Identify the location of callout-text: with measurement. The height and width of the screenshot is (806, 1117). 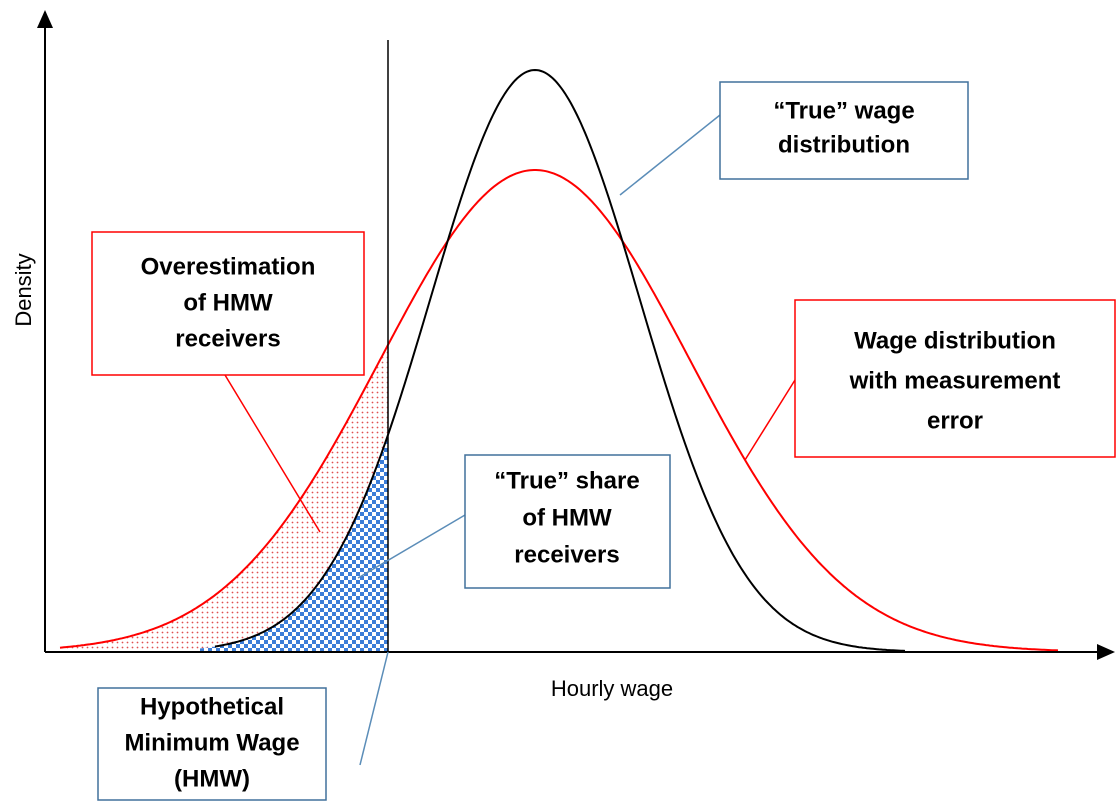
(955, 380).